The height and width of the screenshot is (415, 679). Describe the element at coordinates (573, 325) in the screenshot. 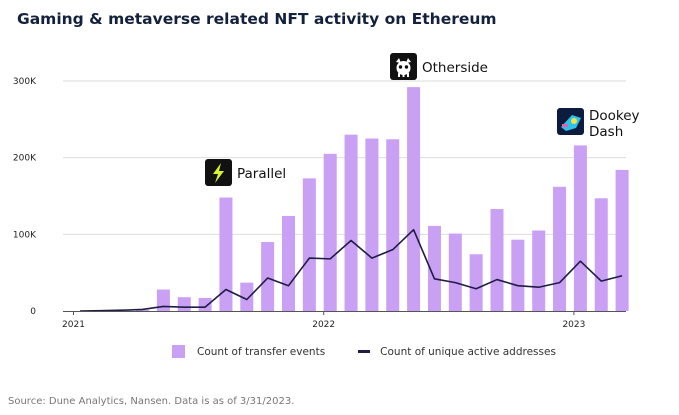

I see `x-tick-label: 2023` at that location.